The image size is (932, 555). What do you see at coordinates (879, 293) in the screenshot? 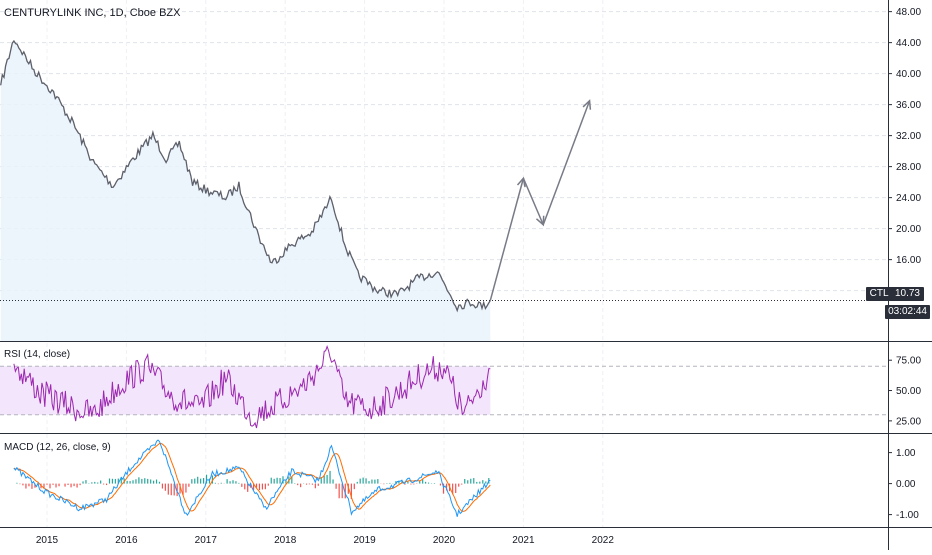
I see `price-tag-symbol: CTL` at bounding box center [879, 293].